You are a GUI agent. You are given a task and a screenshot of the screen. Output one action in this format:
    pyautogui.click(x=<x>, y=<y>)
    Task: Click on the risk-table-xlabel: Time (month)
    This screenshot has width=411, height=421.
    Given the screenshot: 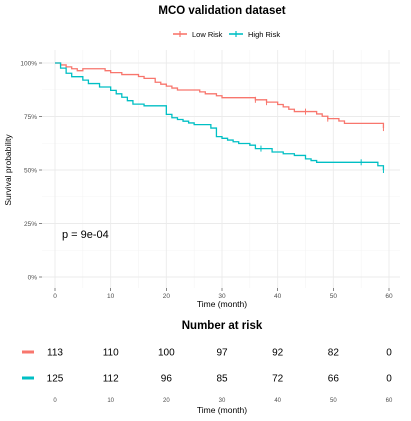 What is the action you would take?
    pyautogui.click(x=222, y=410)
    